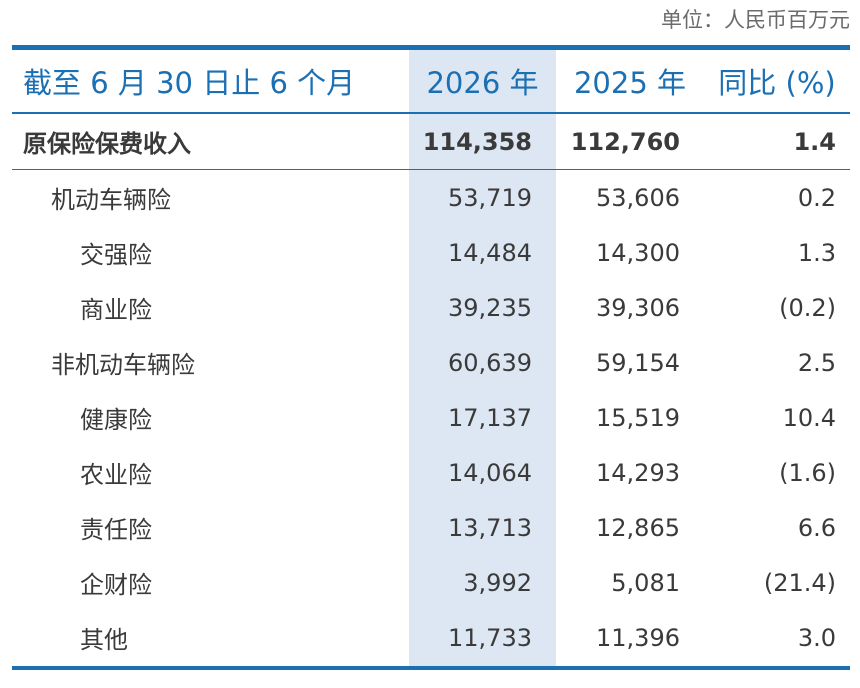  Describe the element at coordinates (816, 362) in the screenshot. I see `row-yoy: 2.5` at that location.